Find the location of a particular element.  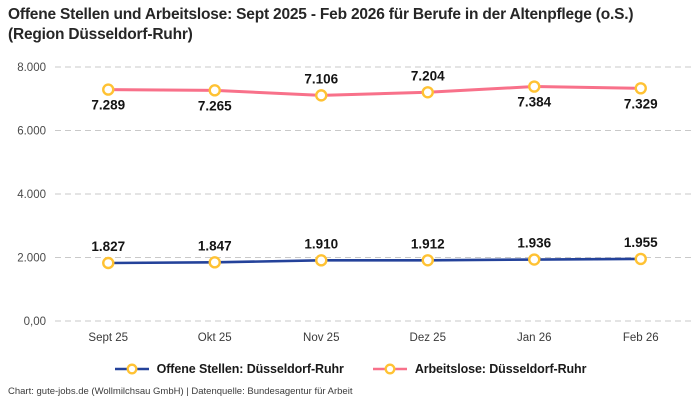

x-tick-label: Dez 25 is located at coordinates (428, 338).